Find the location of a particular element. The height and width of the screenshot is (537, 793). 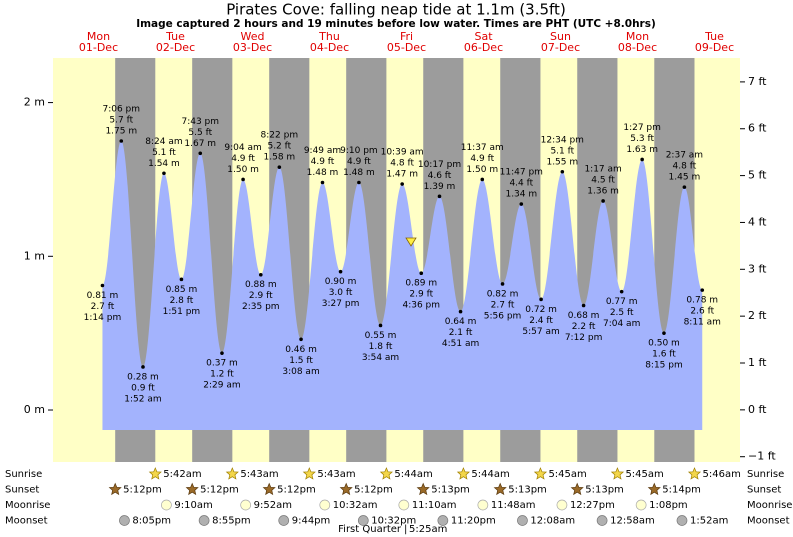

tide-label: 9:10 pm is located at coordinates (359, 151).